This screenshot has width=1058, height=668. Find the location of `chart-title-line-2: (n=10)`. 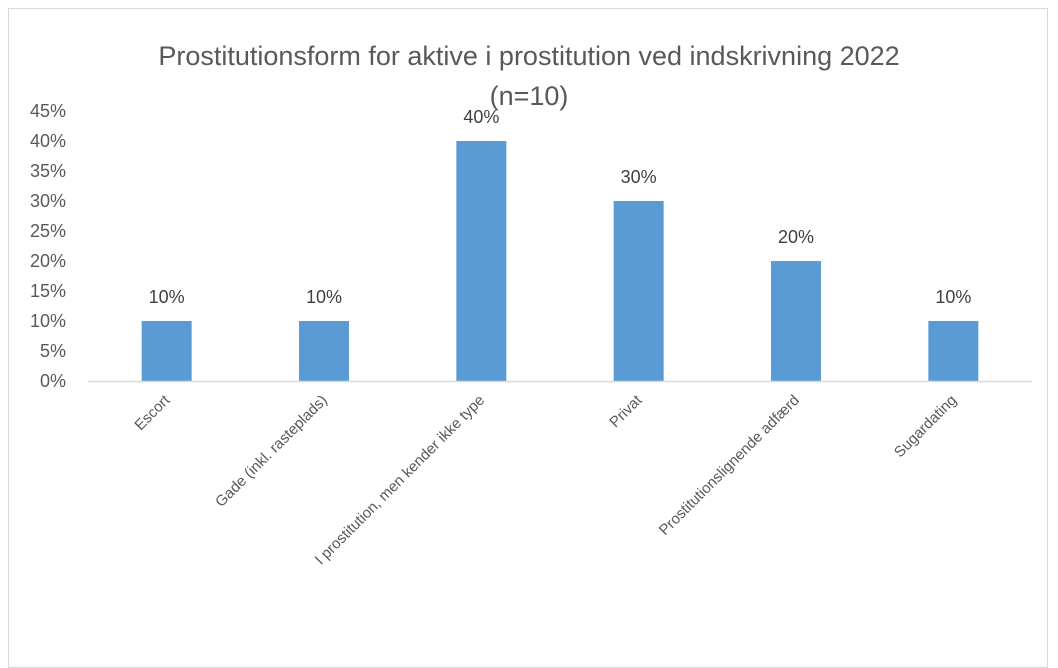

chart-title-line-2: (n=10) is located at coordinates (529, 96).